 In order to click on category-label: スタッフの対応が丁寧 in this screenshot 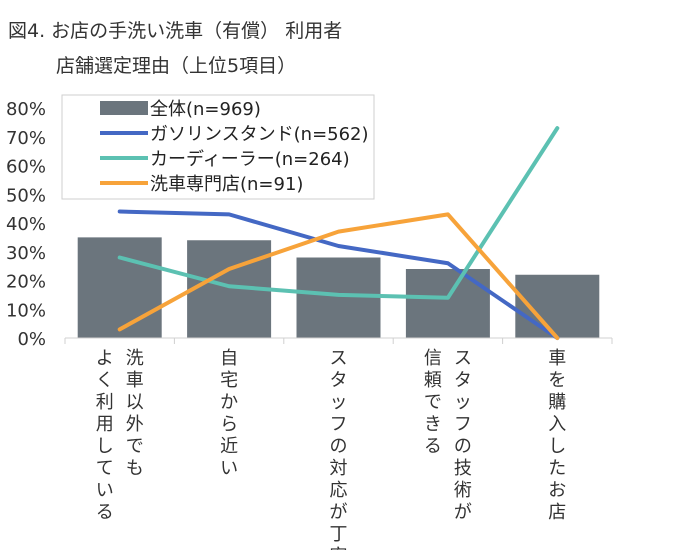, I will do `click(339, 449)`.